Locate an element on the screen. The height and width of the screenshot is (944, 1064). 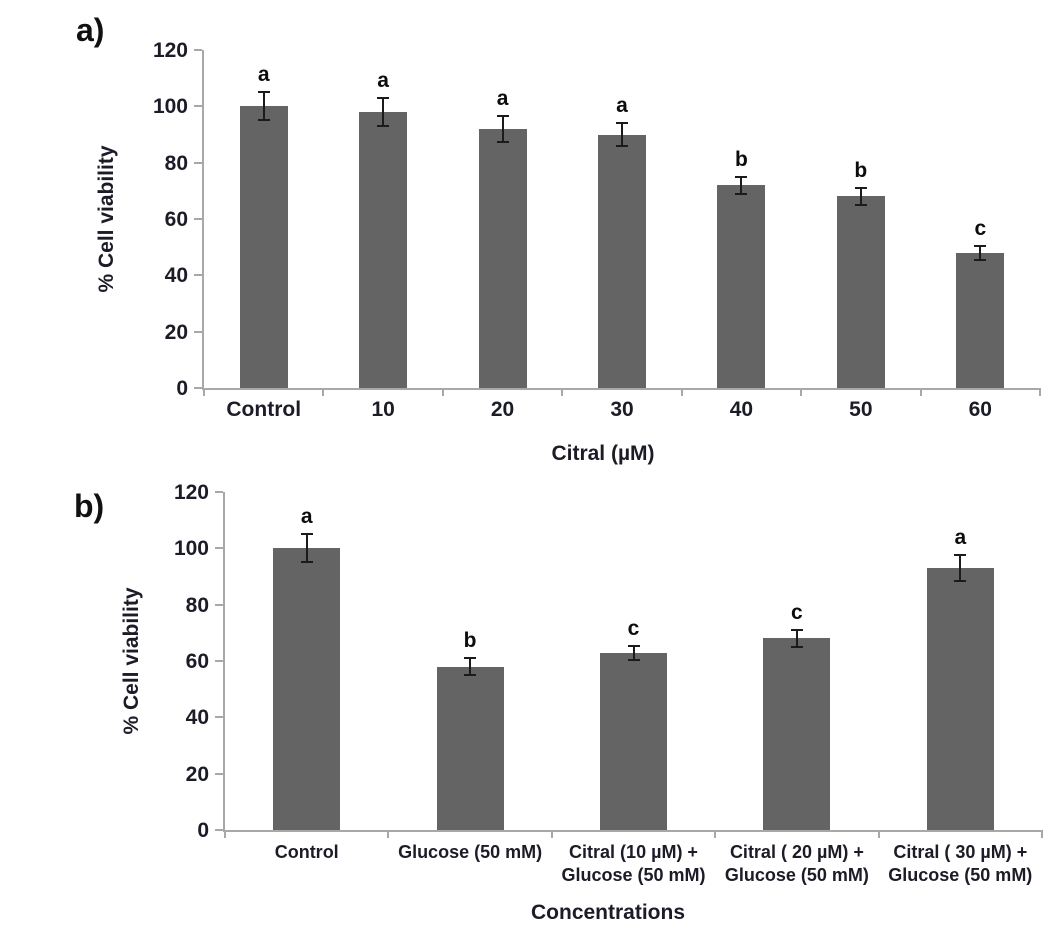
y-tick-label: 120 is located at coordinates (191, 492).